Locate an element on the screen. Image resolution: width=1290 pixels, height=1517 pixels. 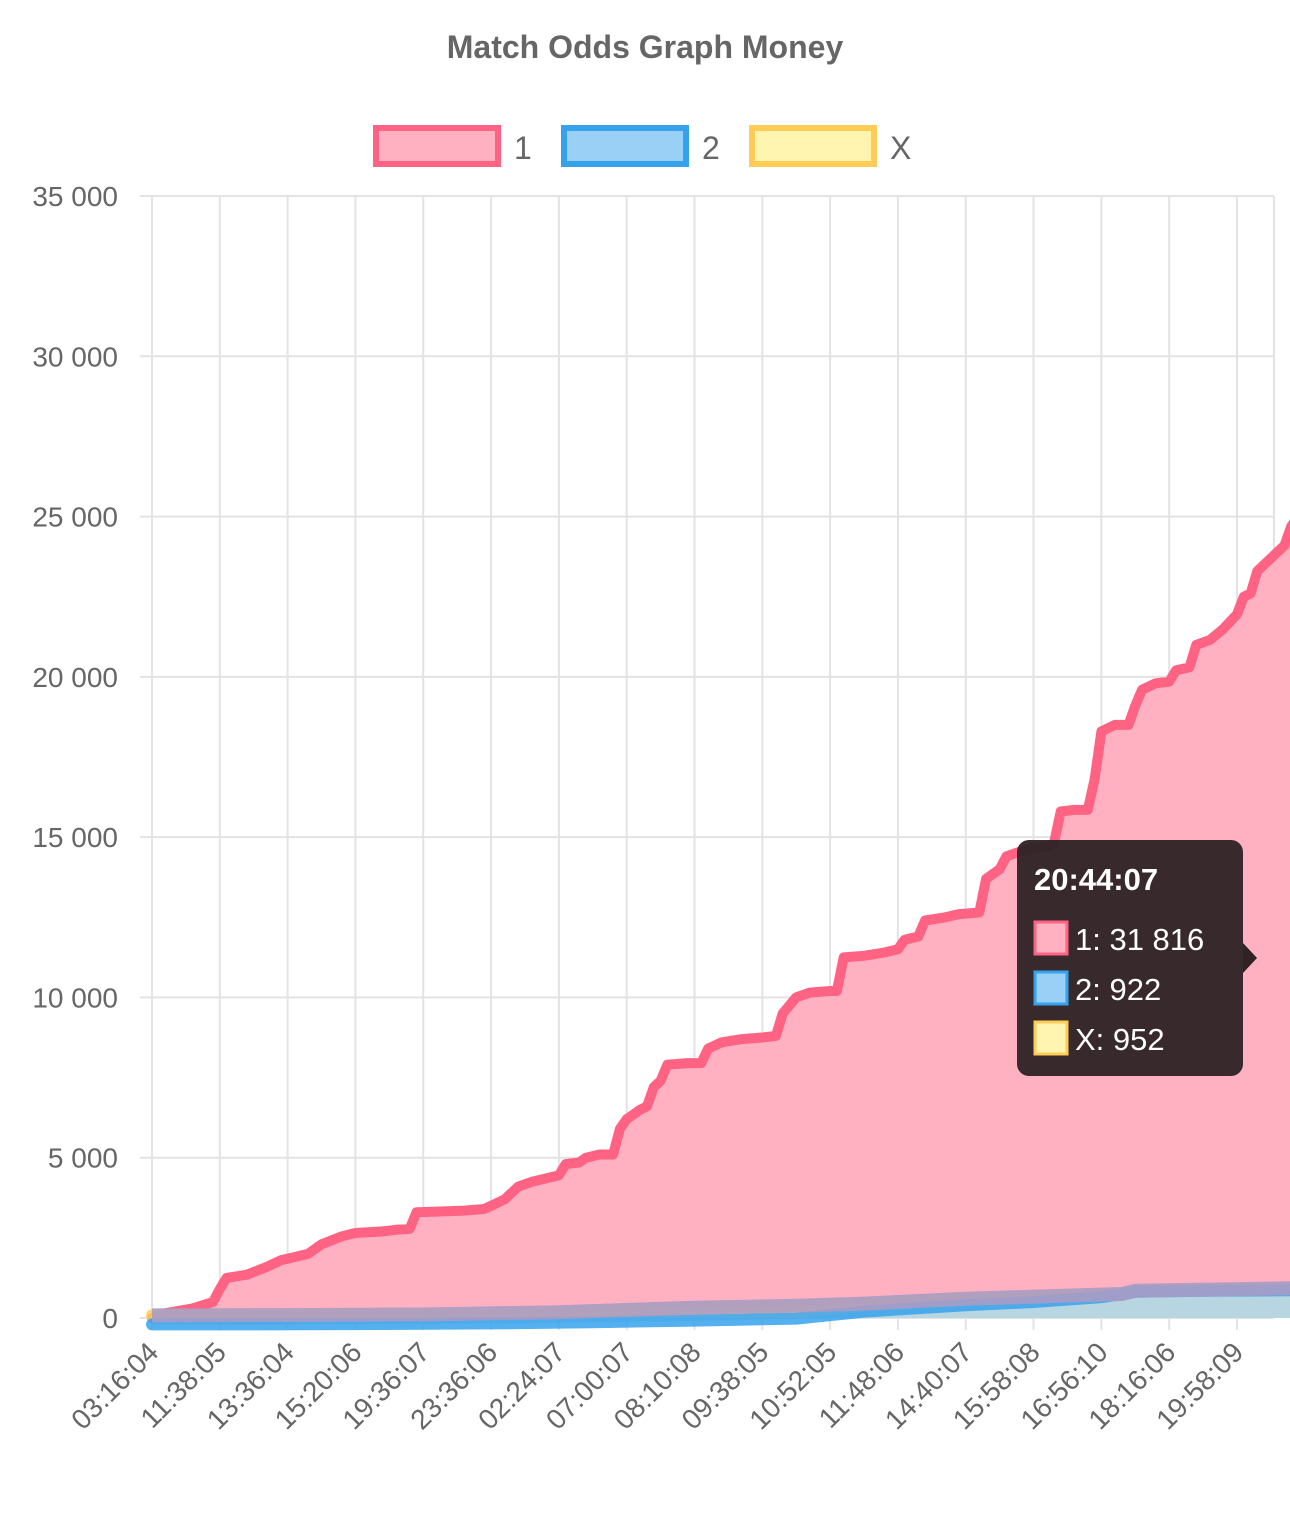
y-tick-label: 35 000 is located at coordinates (75, 196).